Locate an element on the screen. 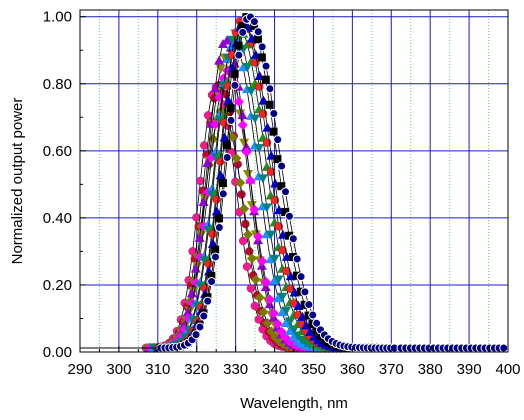  y-tick-label: 1.00 is located at coordinates (57, 17).